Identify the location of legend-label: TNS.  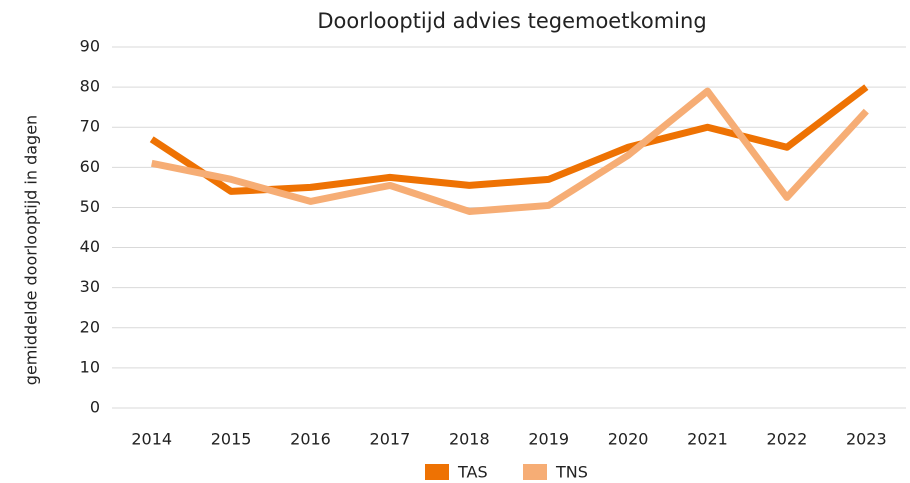
(571, 472).